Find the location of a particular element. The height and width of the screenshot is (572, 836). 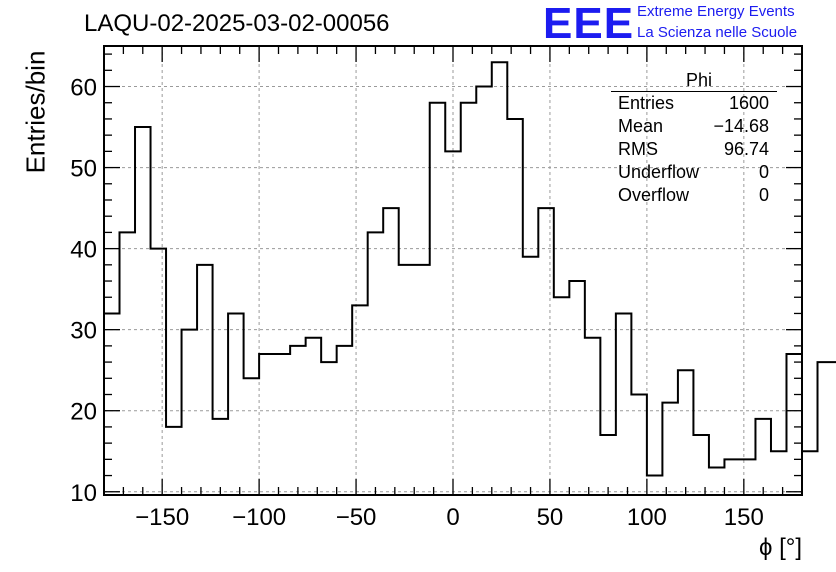

stats-row-entries: Entries 1600 is located at coordinates (694, 103).